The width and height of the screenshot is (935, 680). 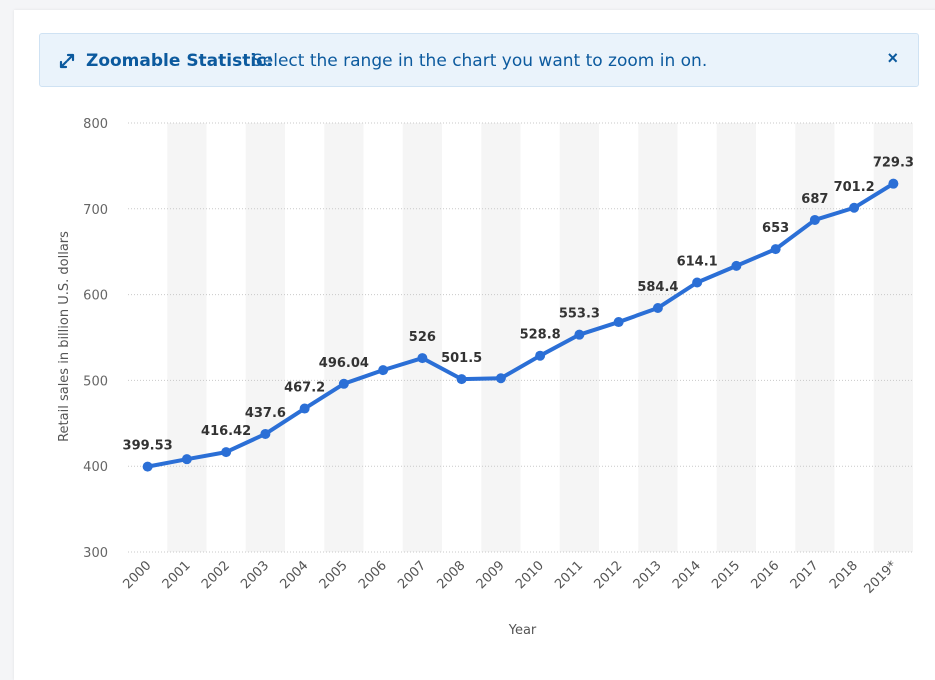 I want to click on data-label: 729.3, so click(x=893, y=163).